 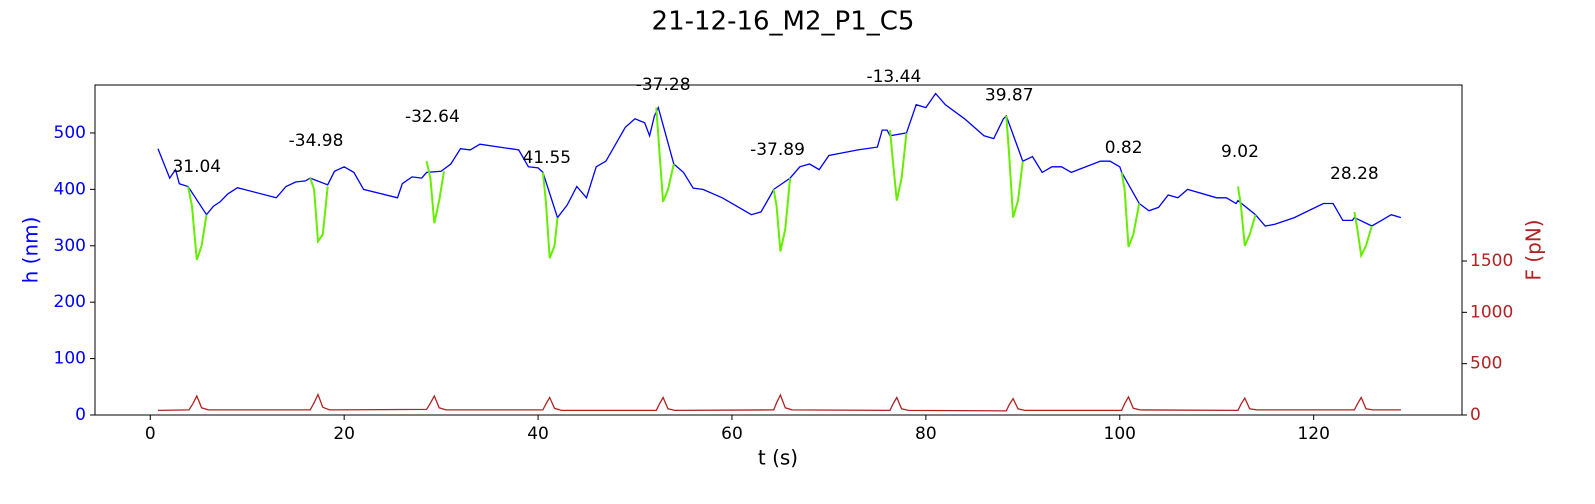 I want to click on chart-title: 21-12-16_M2_P1_C5, so click(x=783, y=22).